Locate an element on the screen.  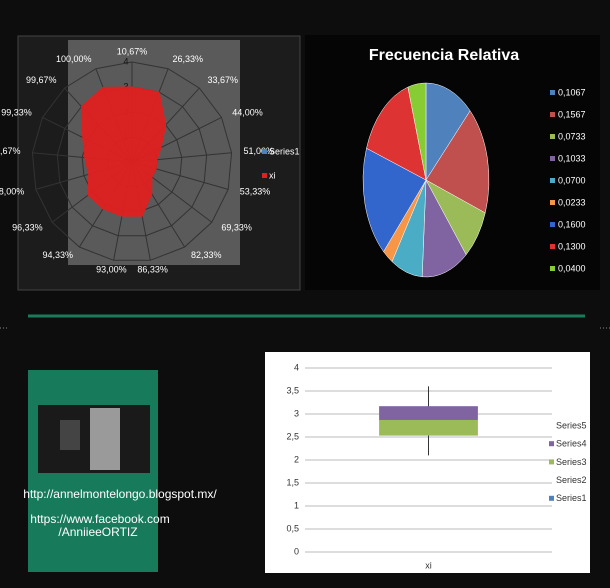
category-label: 93,00% is located at coordinates (111, 270).